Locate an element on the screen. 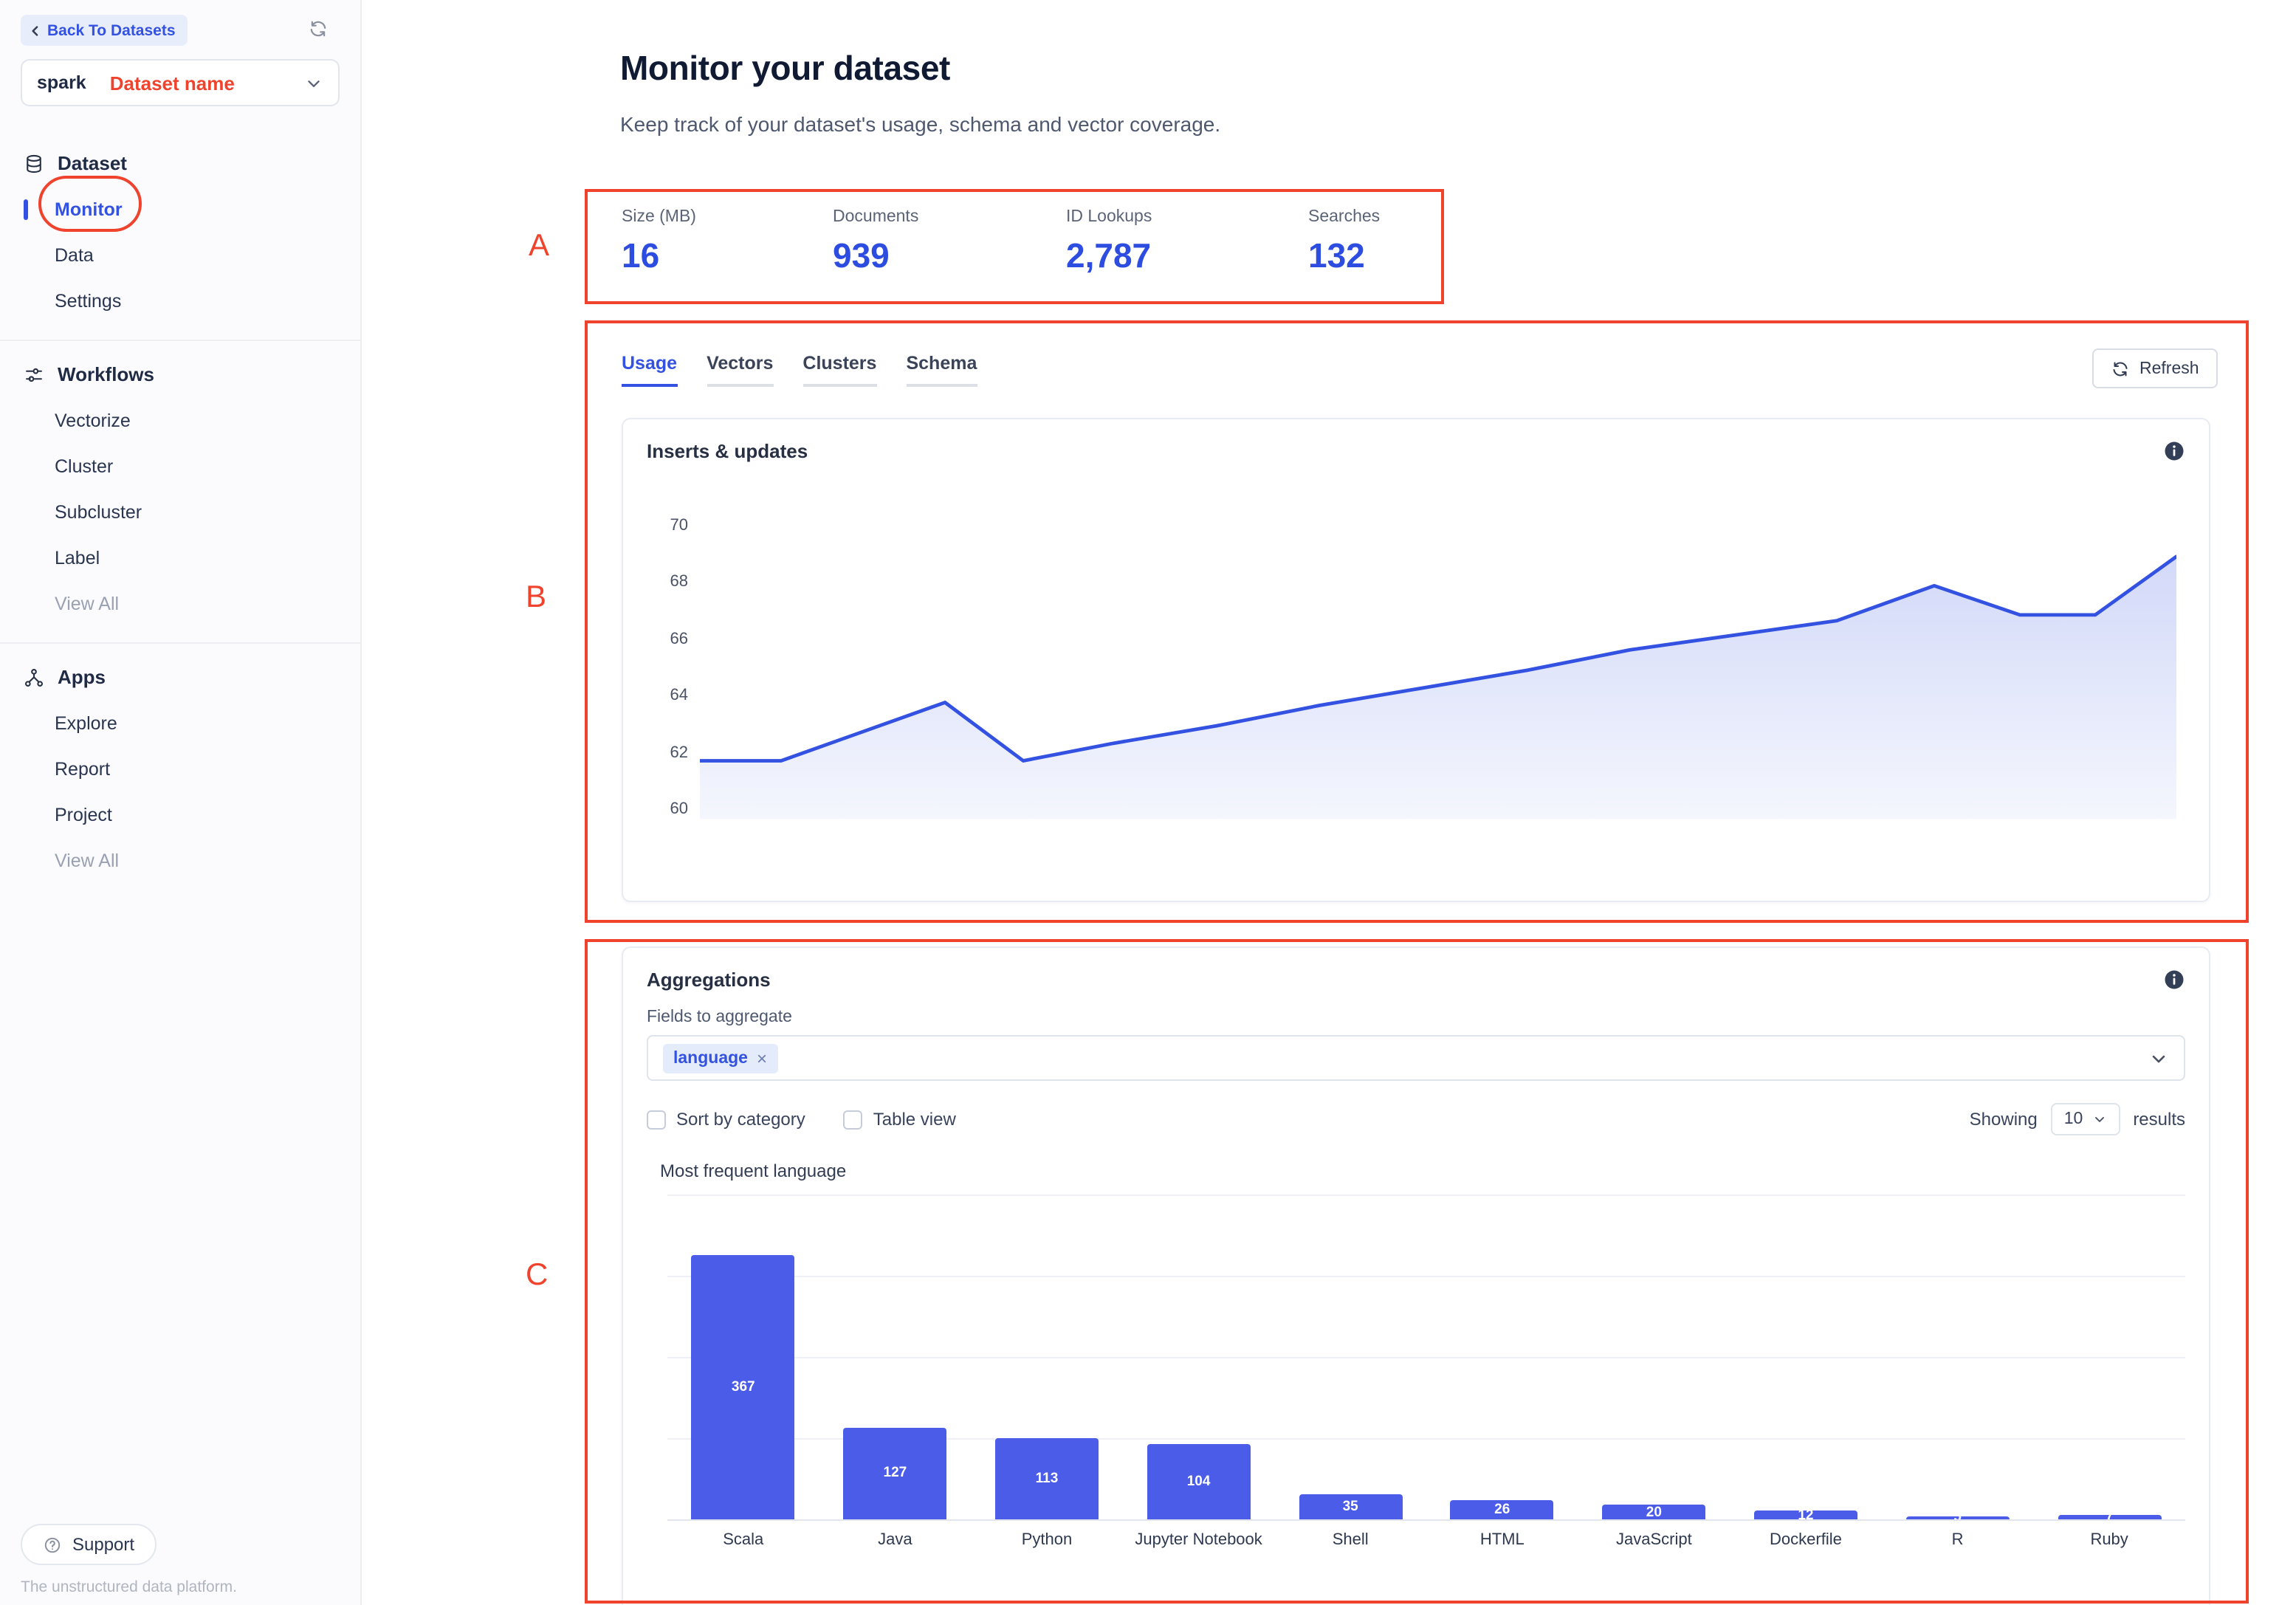 The width and height of the screenshot is (2296, 1605). dataset-prefix: spark is located at coordinates (62, 82).